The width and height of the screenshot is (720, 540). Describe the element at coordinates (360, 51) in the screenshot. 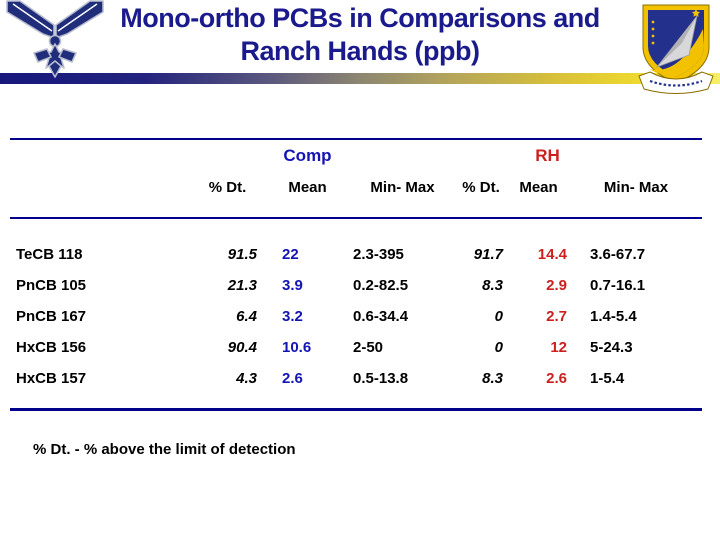

I see `title-line-2: Ranch Hands (ppb)` at that location.